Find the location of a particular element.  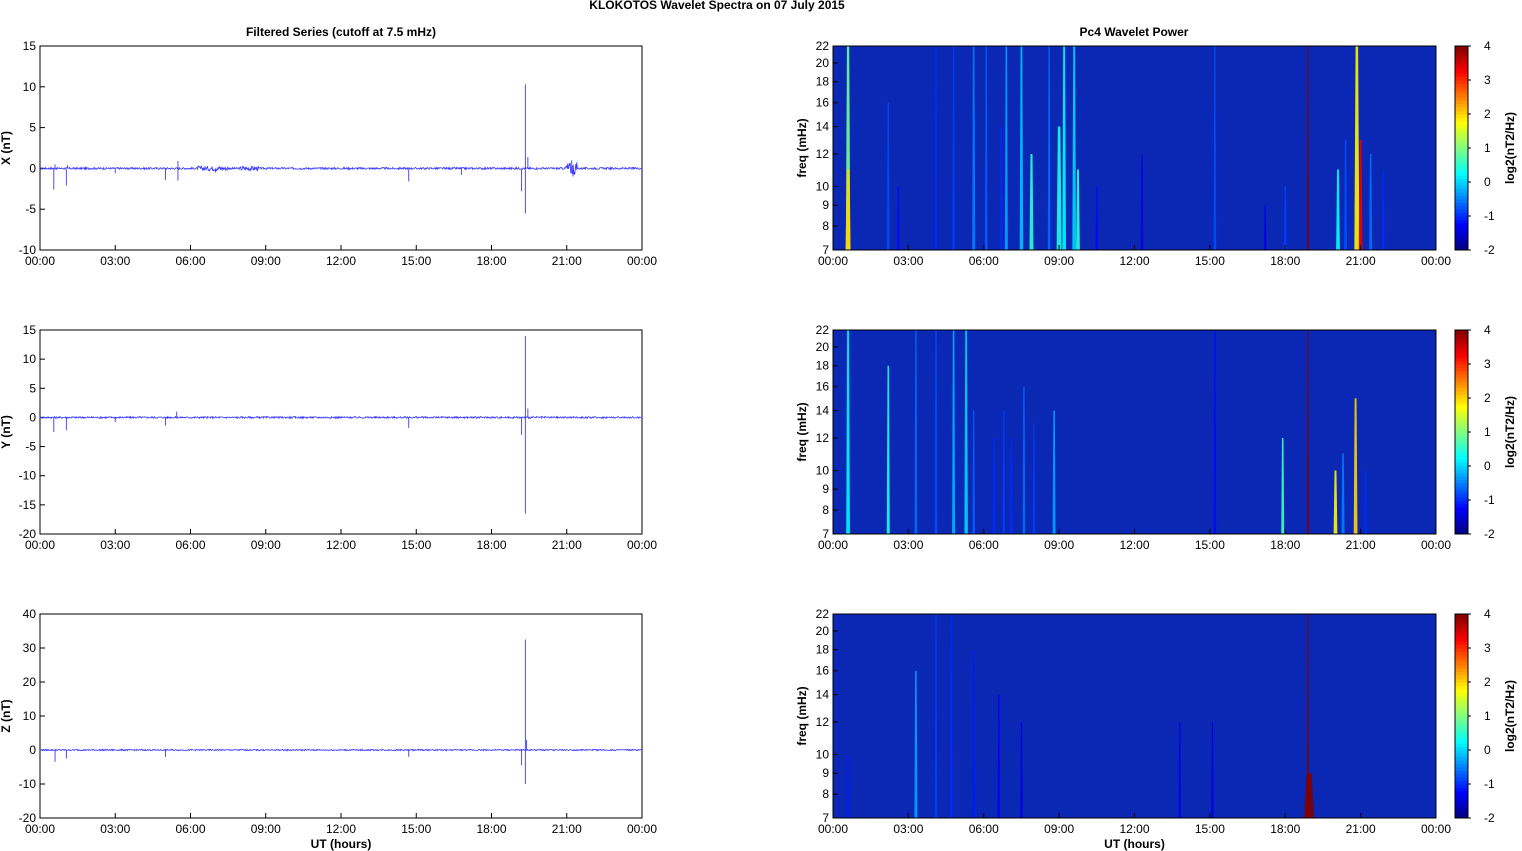

series-y-xtick-label: 03:00 is located at coordinates (115, 545).